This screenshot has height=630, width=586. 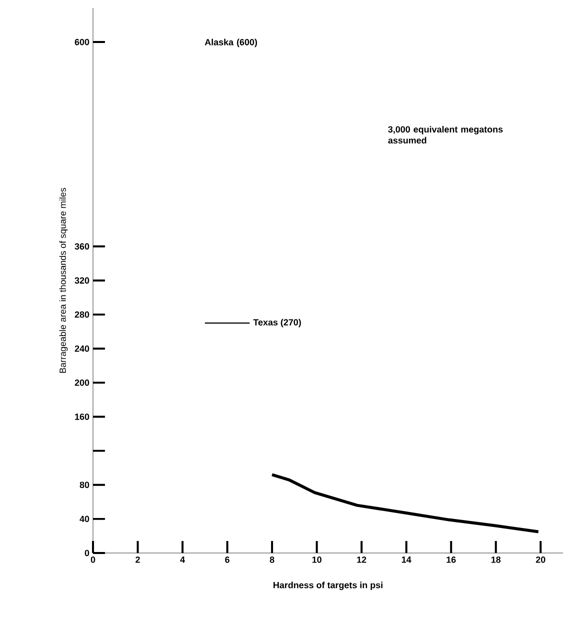 I want to click on x-tick-label: 0, so click(x=93, y=559).